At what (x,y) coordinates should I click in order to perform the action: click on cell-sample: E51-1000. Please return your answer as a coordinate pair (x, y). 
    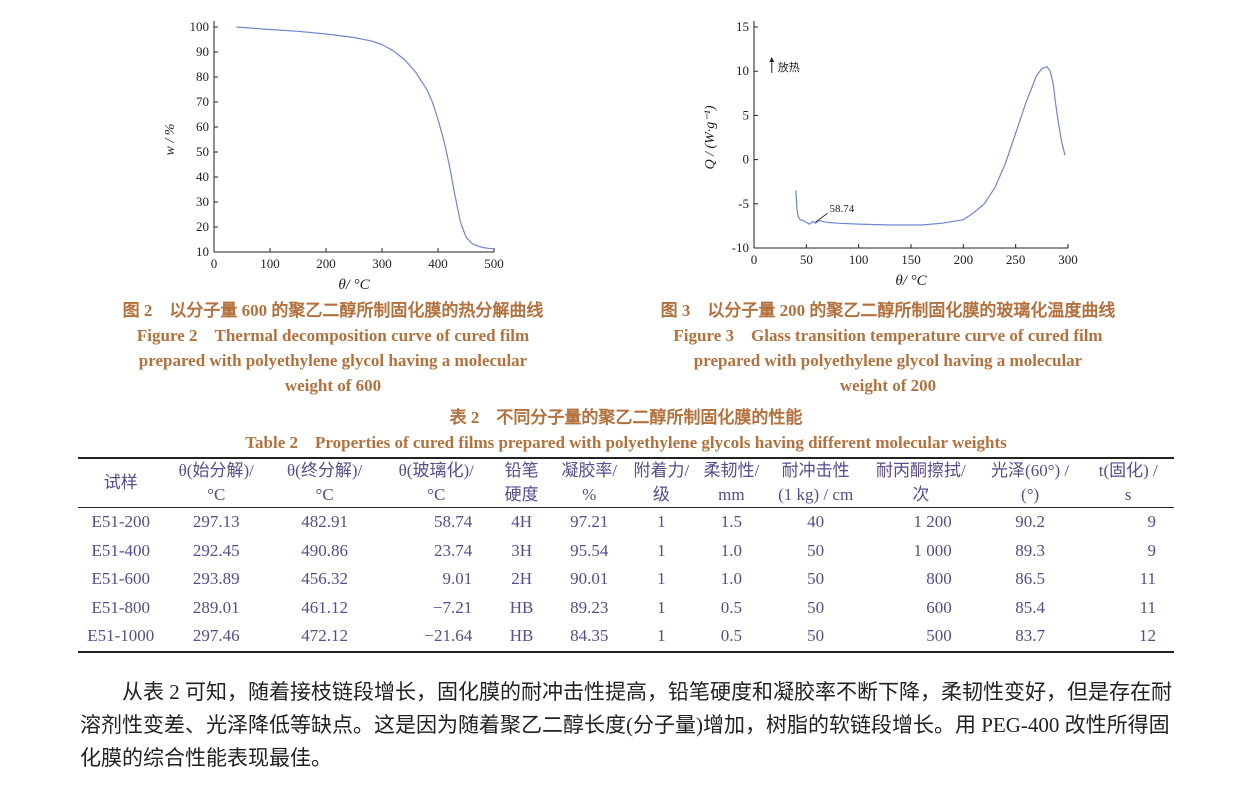
    Looking at the image, I should click on (121, 636).